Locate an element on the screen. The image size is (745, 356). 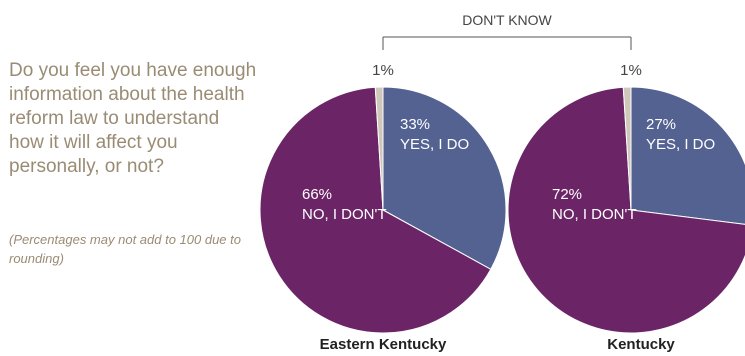
pie-eastern-kentucky-slice-yes is located at coordinates (444, 178).